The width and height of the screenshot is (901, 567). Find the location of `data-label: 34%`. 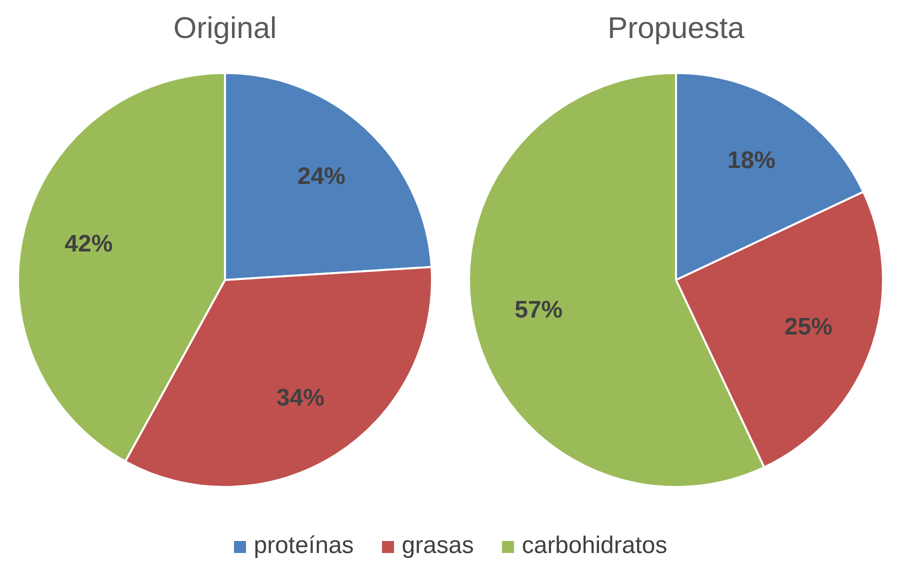

data-label: 34% is located at coordinates (300, 398).